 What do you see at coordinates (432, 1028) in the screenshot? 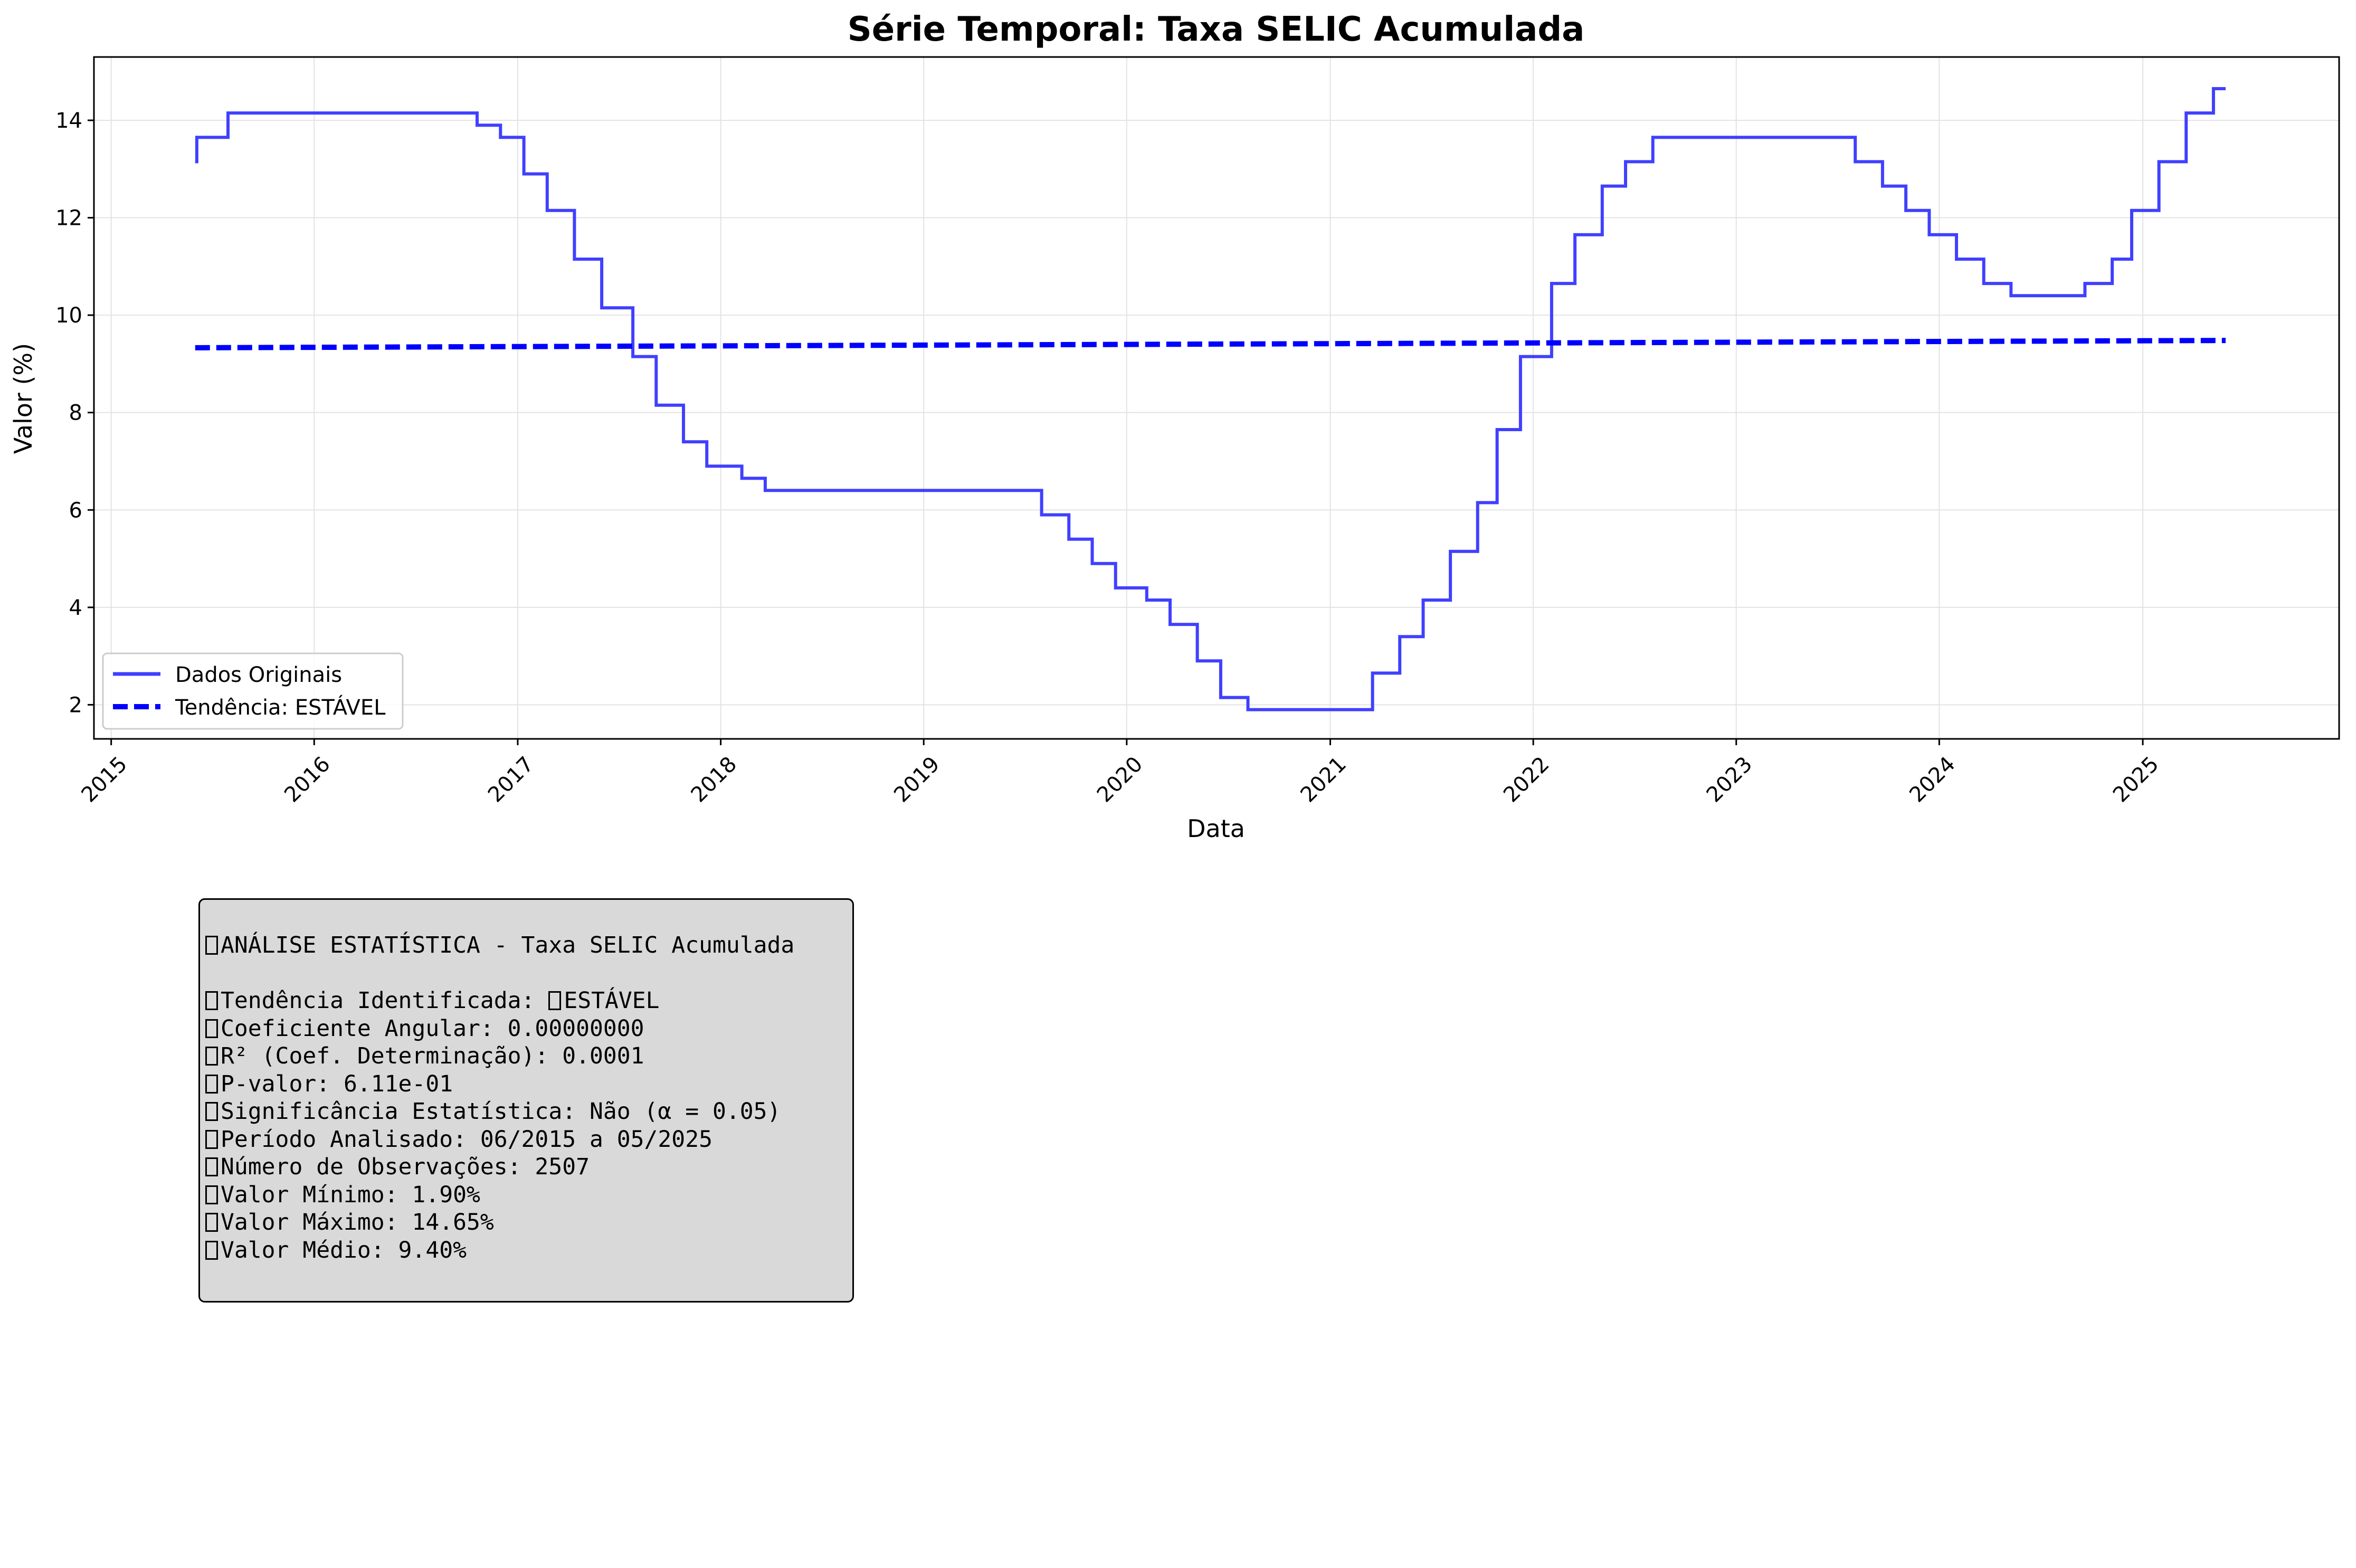
I see `statistics-line-text: Coeficiente Angular: 0.00000000` at bounding box center [432, 1028].